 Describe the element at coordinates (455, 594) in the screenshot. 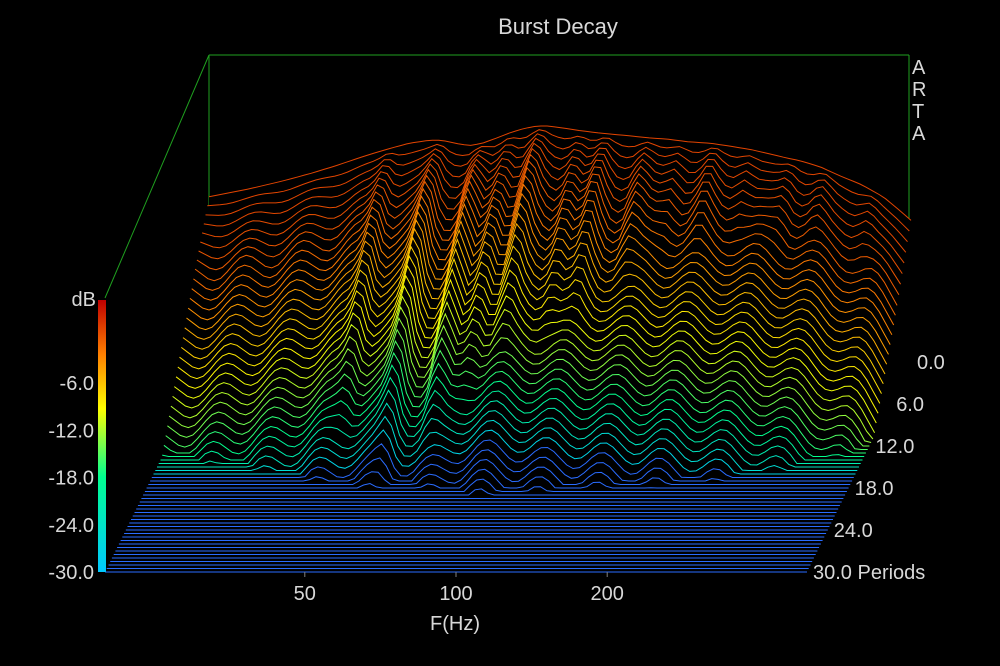

I see `x-tick-label: 100` at that location.